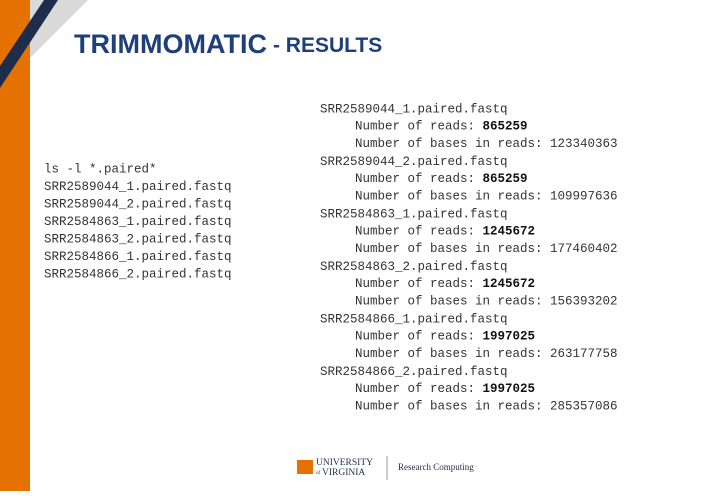  I want to click on bases-value: 109997636, so click(584, 197).